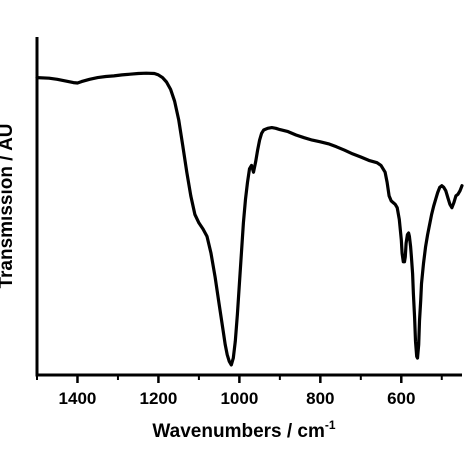  I want to click on x-axis-title-text: Wavenumbers / cm, so click(238, 431).